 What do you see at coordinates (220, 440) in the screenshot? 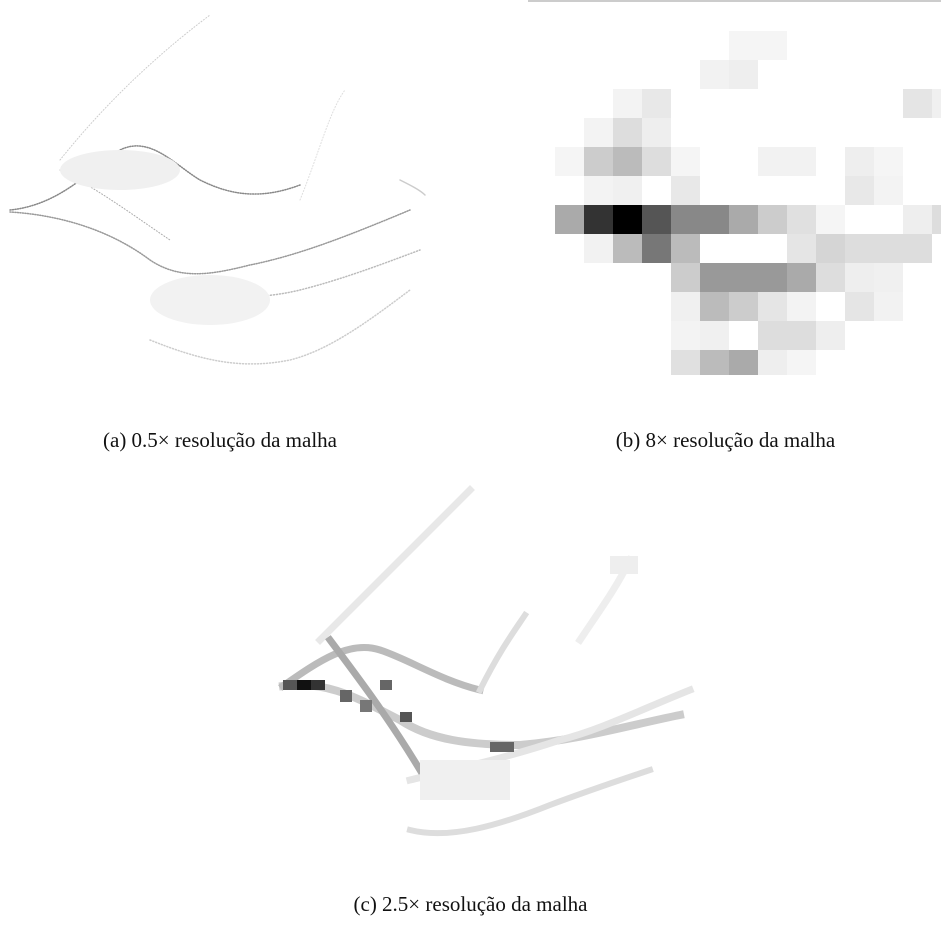
I see `caption: (a) 0.5× resolução da malha` at bounding box center [220, 440].